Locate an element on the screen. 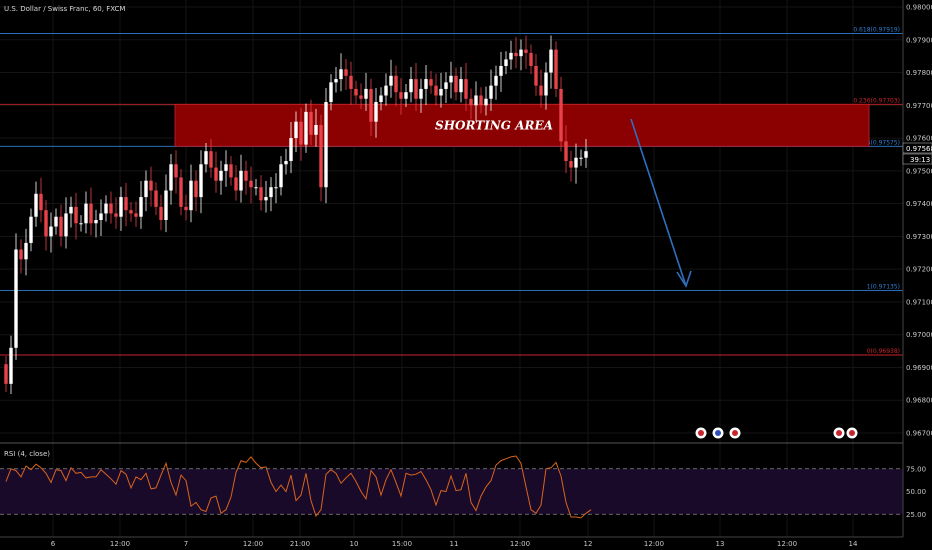 The image size is (932, 550). event-flags is located at coordinates (776, 433).